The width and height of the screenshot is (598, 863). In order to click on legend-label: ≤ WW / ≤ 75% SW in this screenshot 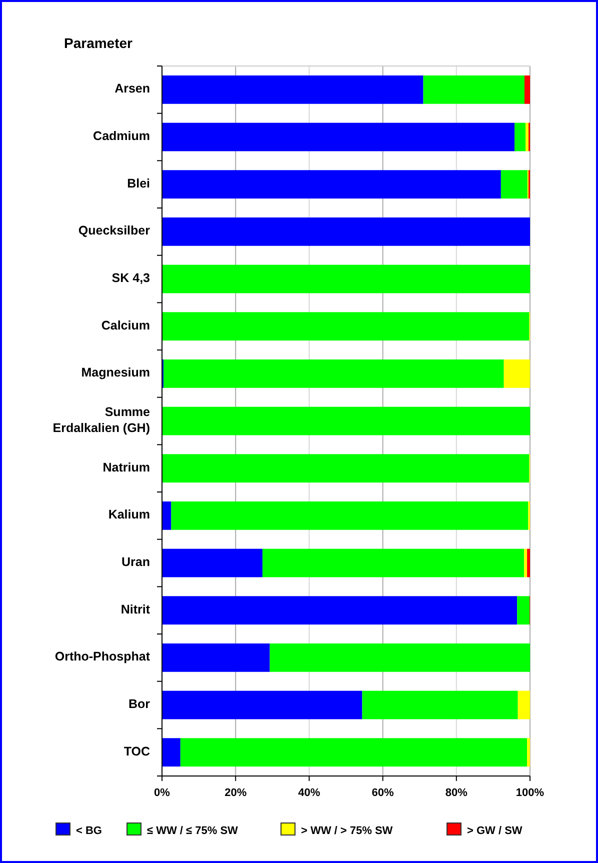, I will do `click(193, 831)`.